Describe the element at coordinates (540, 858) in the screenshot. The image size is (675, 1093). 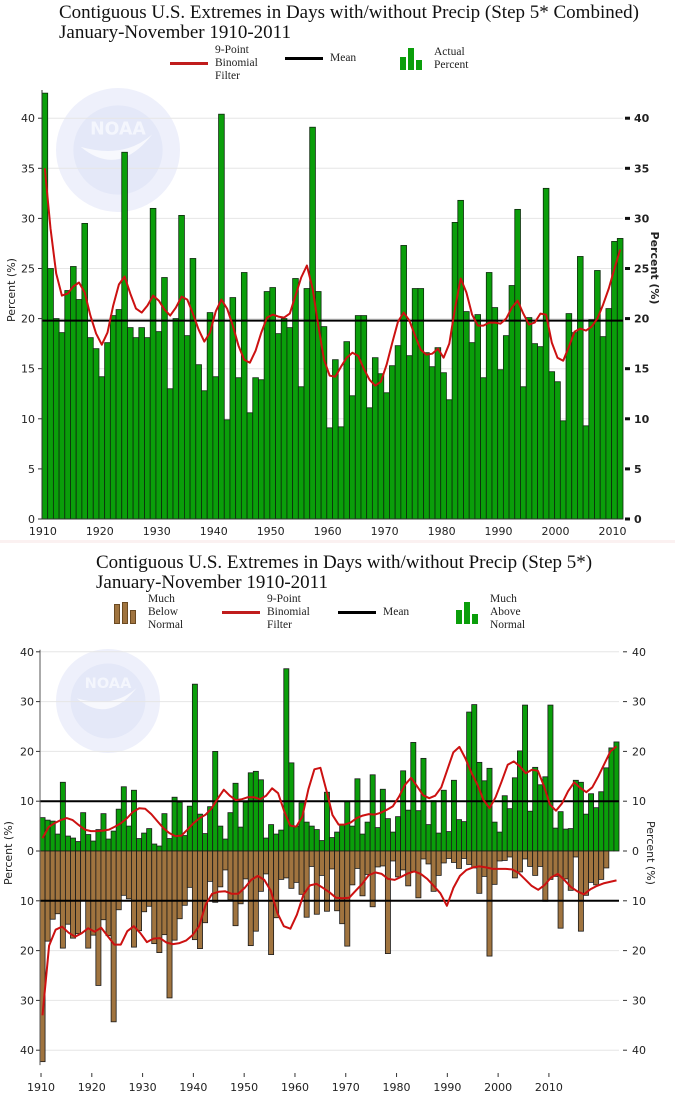
I see `below-bar-2008` at that location.